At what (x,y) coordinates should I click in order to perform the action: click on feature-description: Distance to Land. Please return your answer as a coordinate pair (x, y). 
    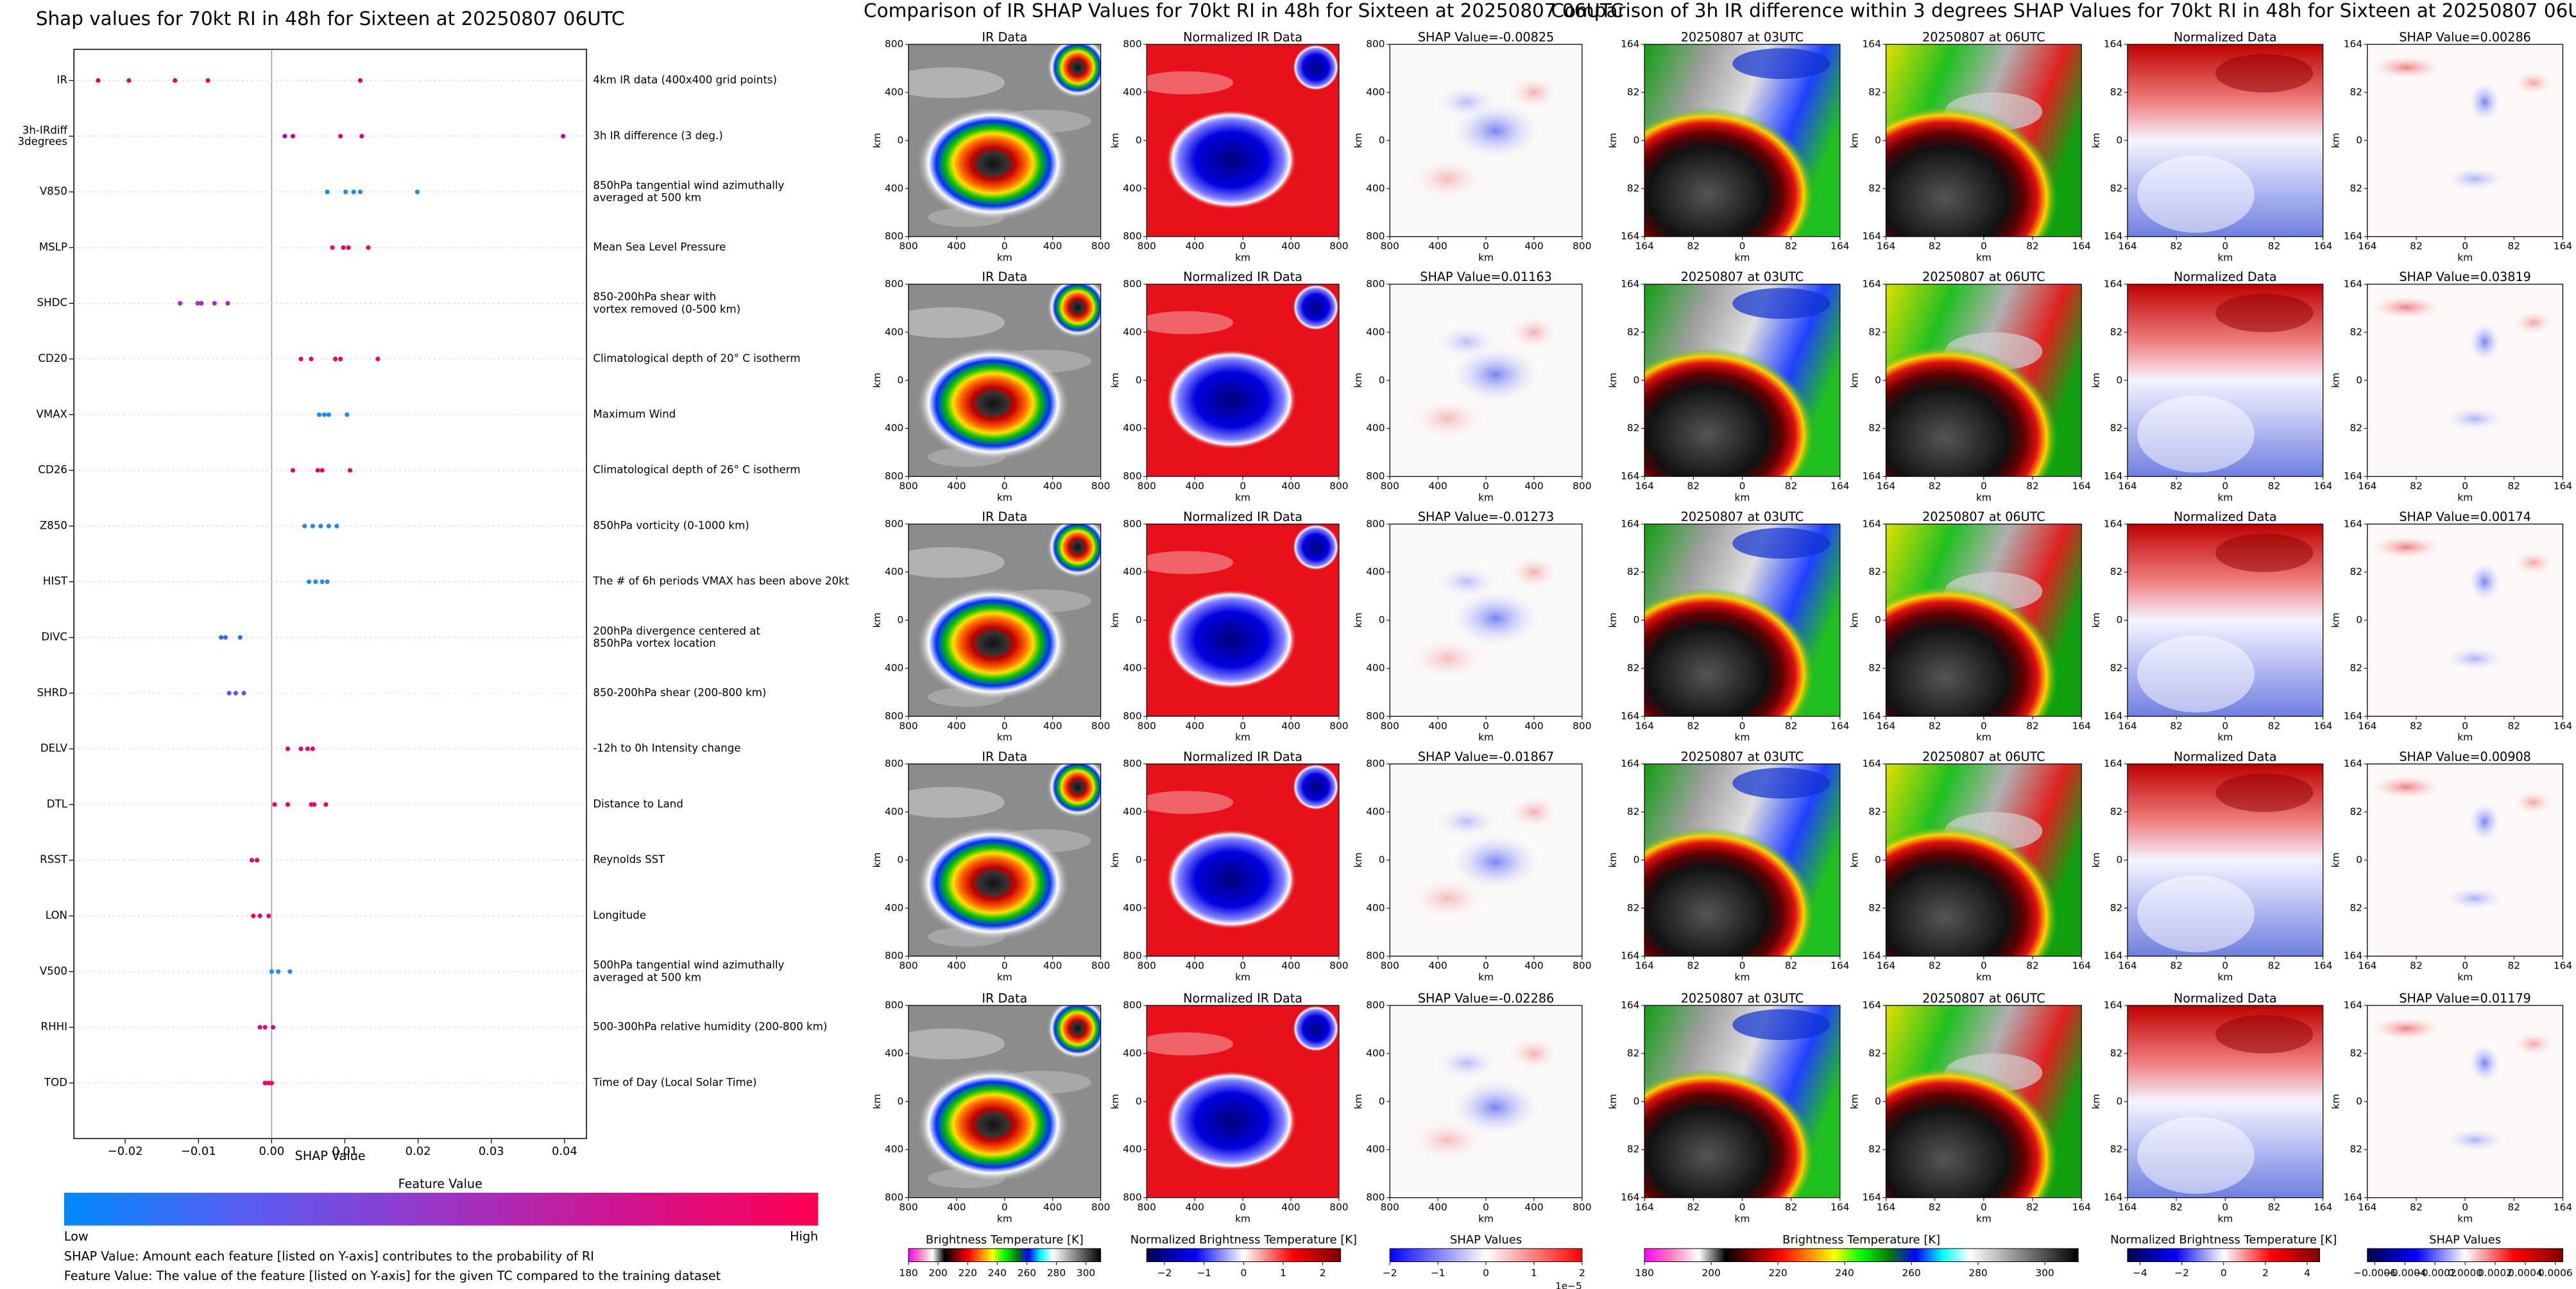
    Looking at the image, I should click on (638, 804).